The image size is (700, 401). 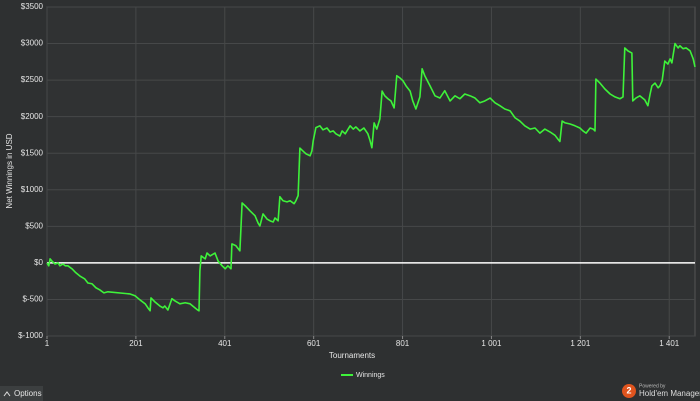 What do you see at coordinates (32, 152) in the screenshot?
I see `y-tick-label: $1500` at bounding box center [32, 152].